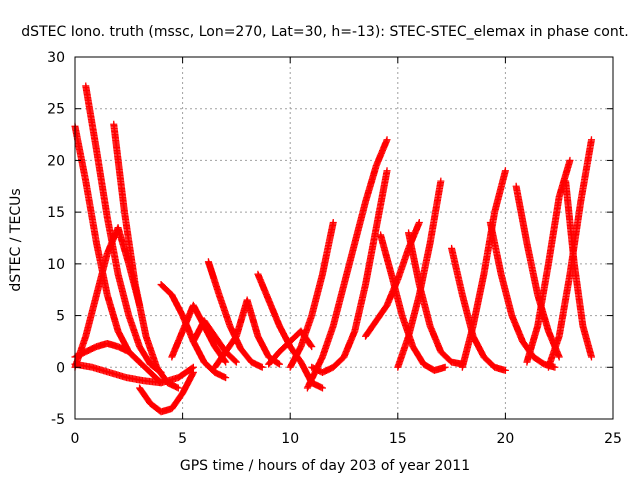  Describe the element at coordinates (398, 439) in the screenshot. I see `x-tick-label: 15` at that location.